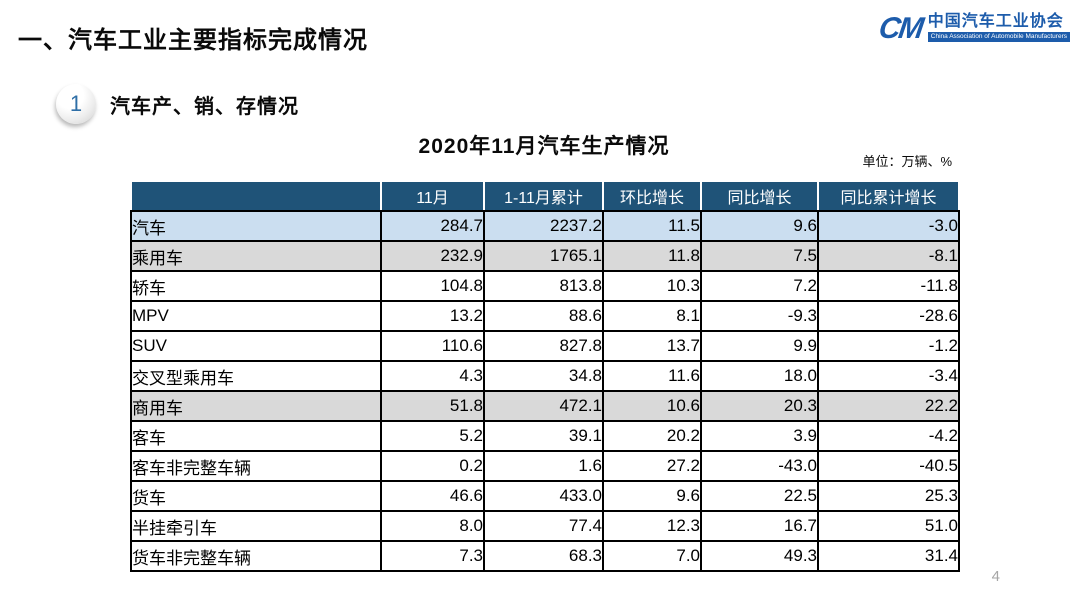 The height and width of the screenshot is (608, 1080). What do you see at coordinates (193, 40) in the screenshot?
I see `page-title: 一、汽车工业主要指标完成情况` at bounding box center [193, 40].